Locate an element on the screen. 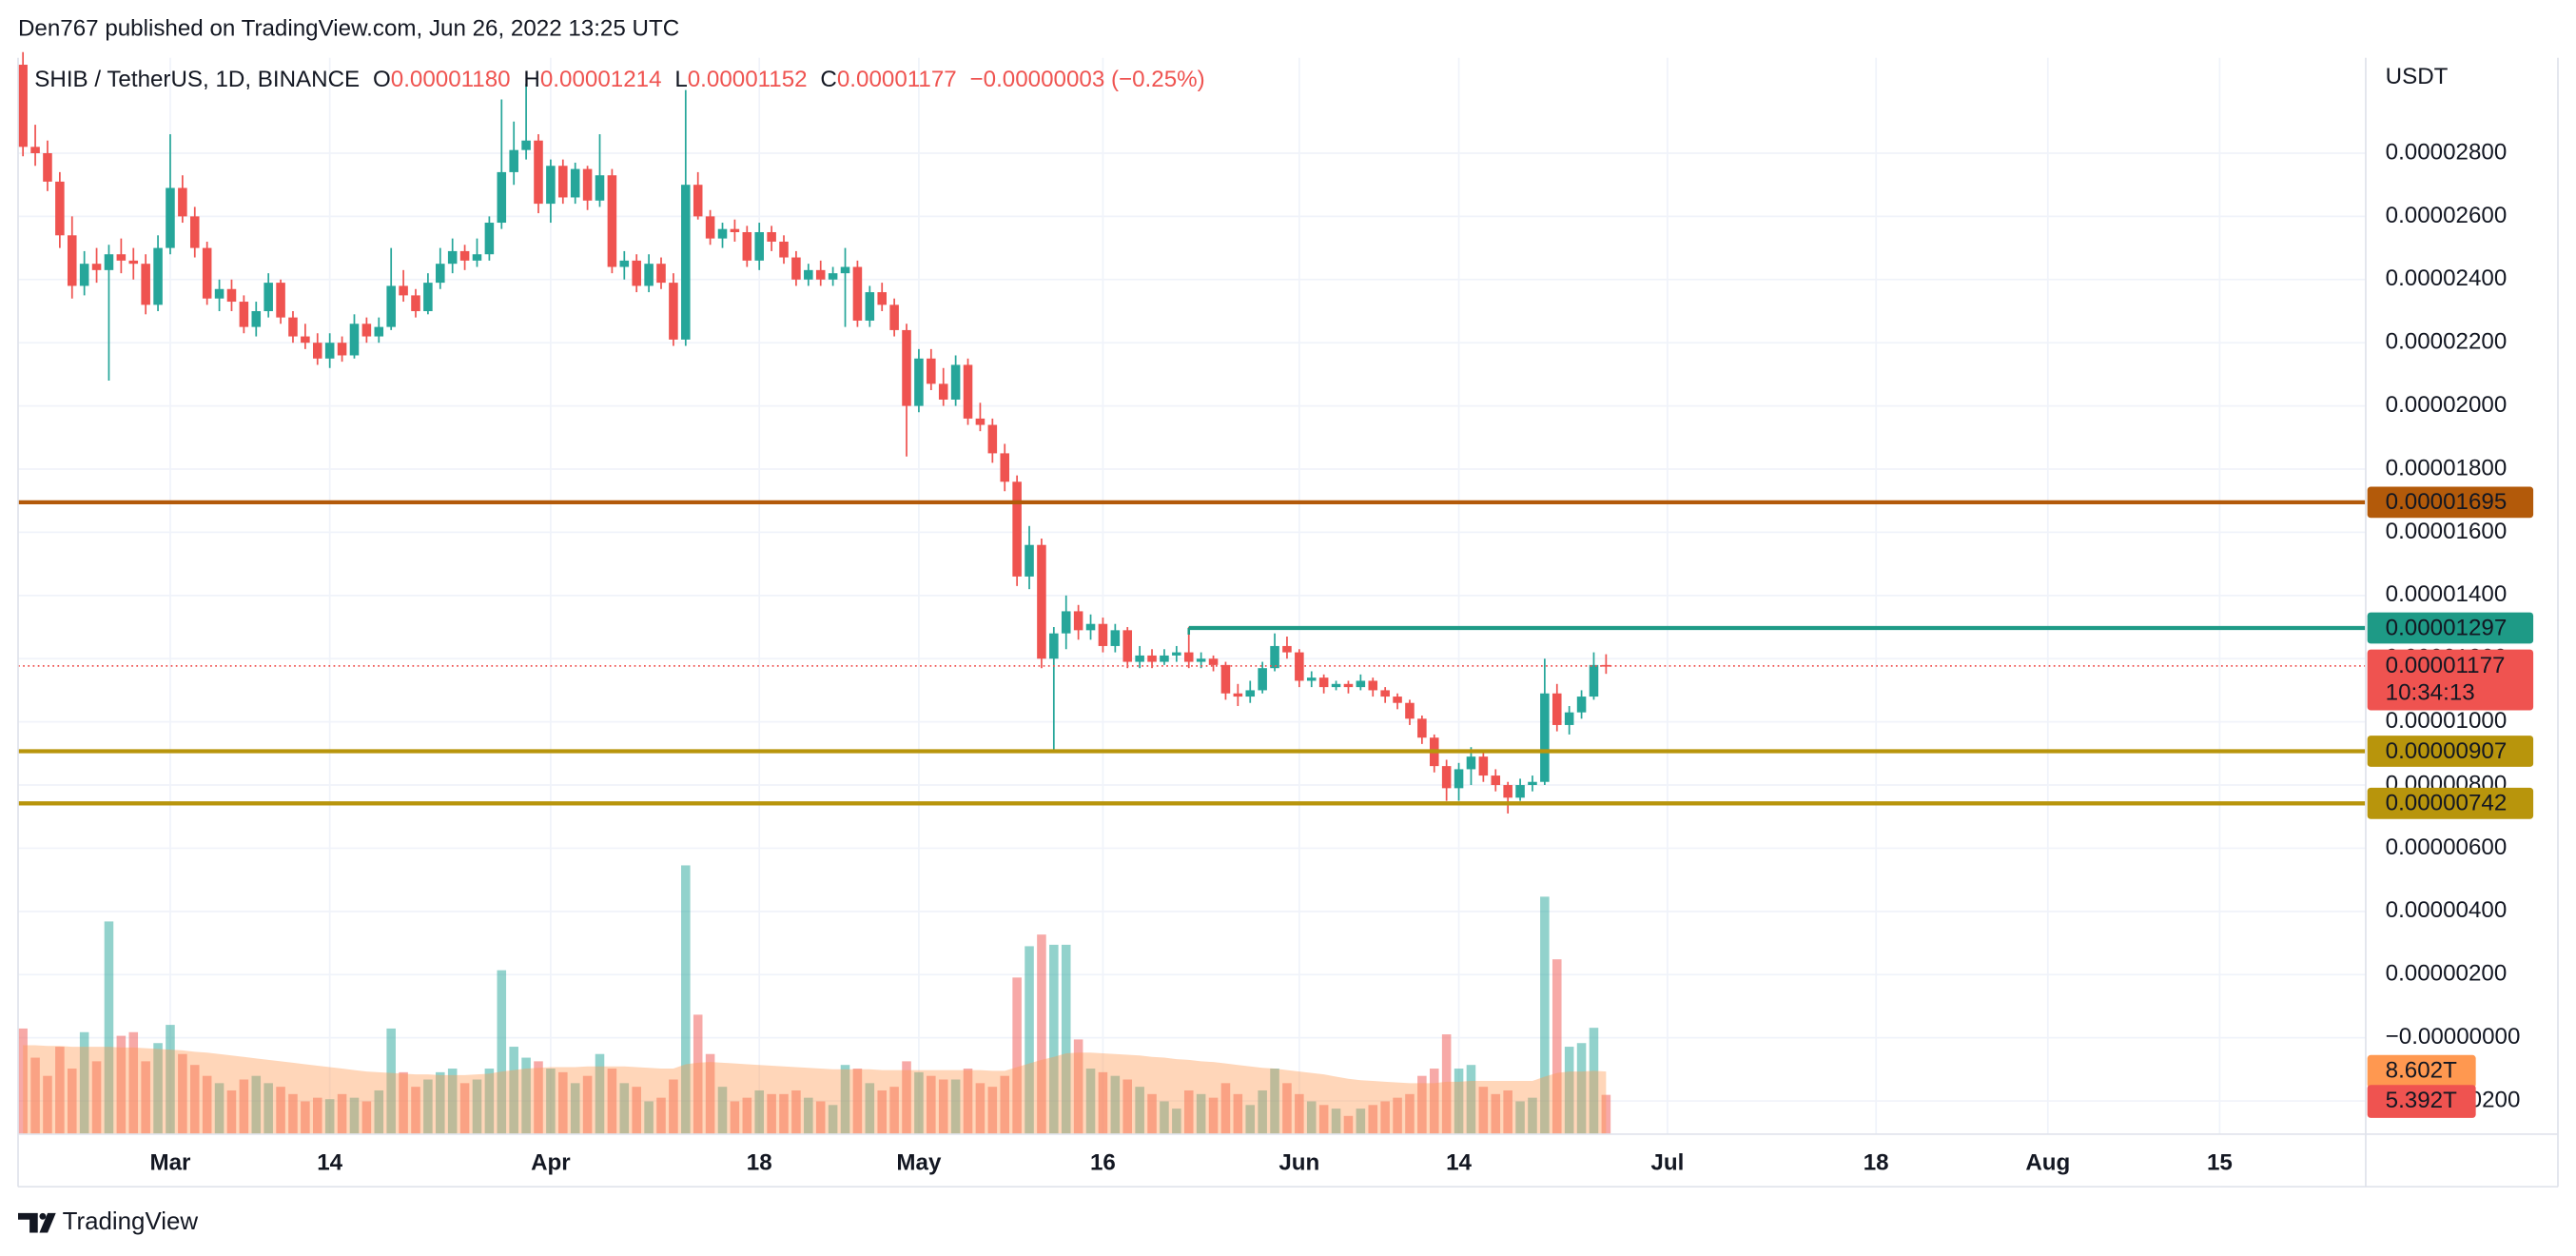  x-tick-label: Jul is located at coordinates (1667, 1162).